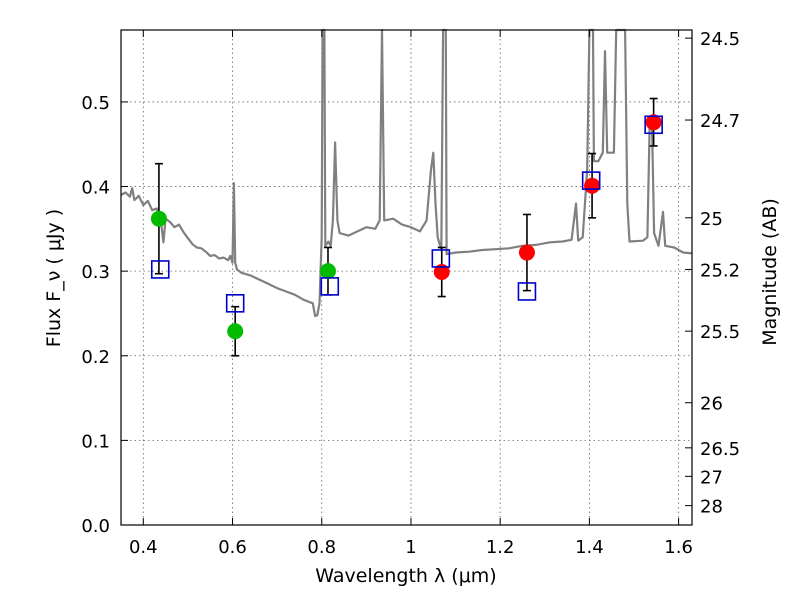 Image resolution: width=800 pixels, height=600 pixels. What do you see at coordinates (95, 188) in the screenshot?
I see `y-tick-label: 0.4` at bounding box center [95, 188].